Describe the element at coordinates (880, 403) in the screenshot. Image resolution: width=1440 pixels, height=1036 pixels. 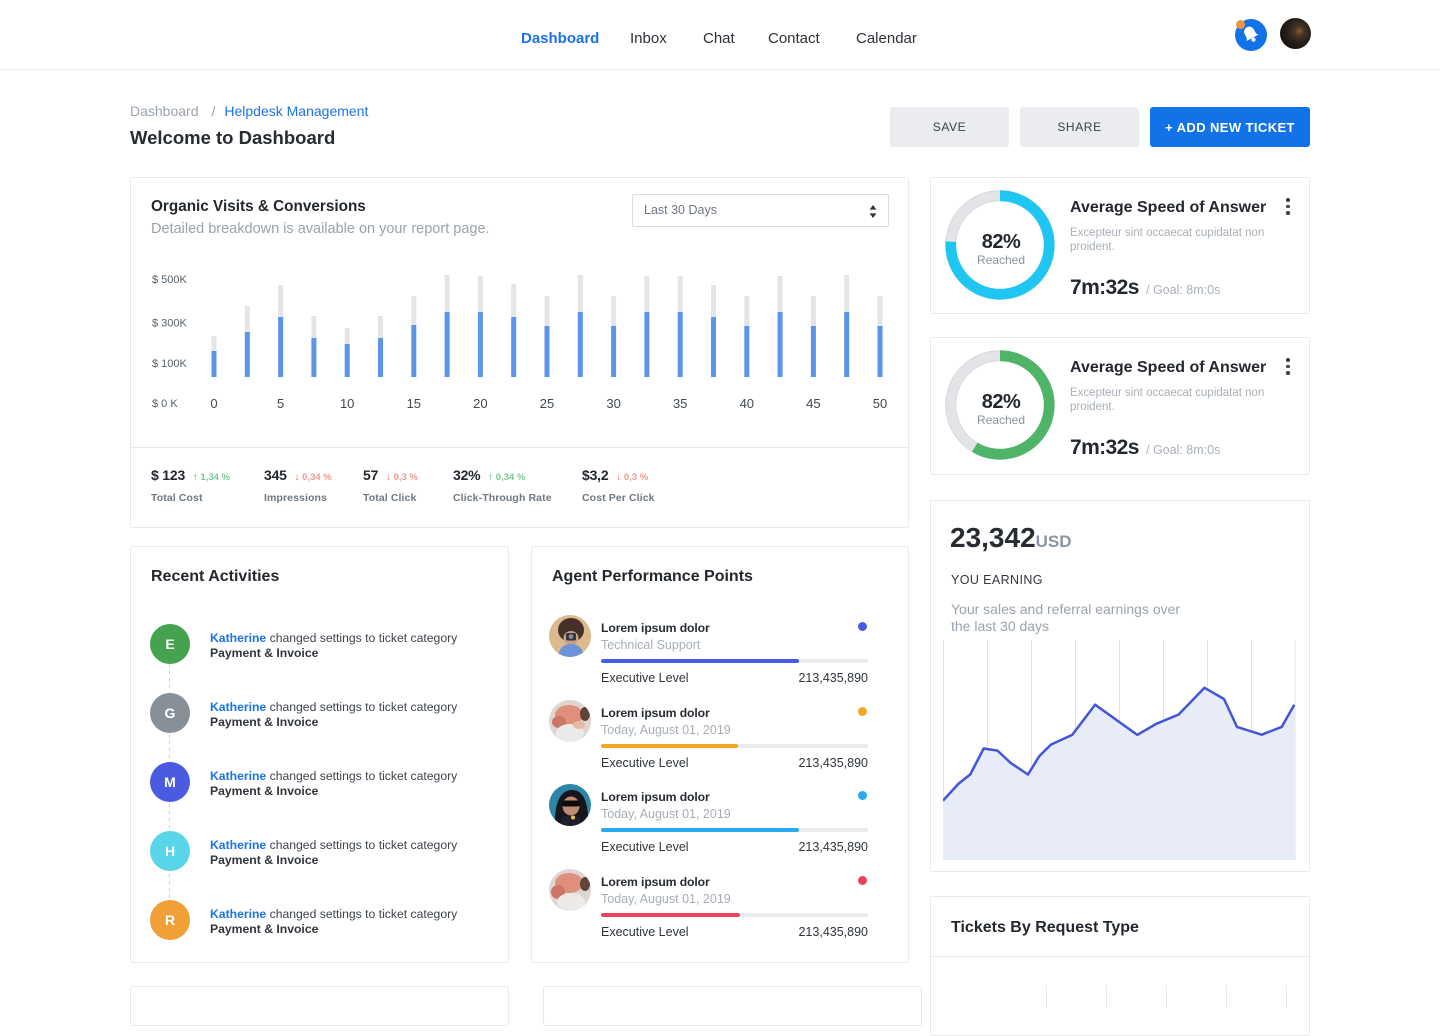
I see `svg-text: 50` at that location.